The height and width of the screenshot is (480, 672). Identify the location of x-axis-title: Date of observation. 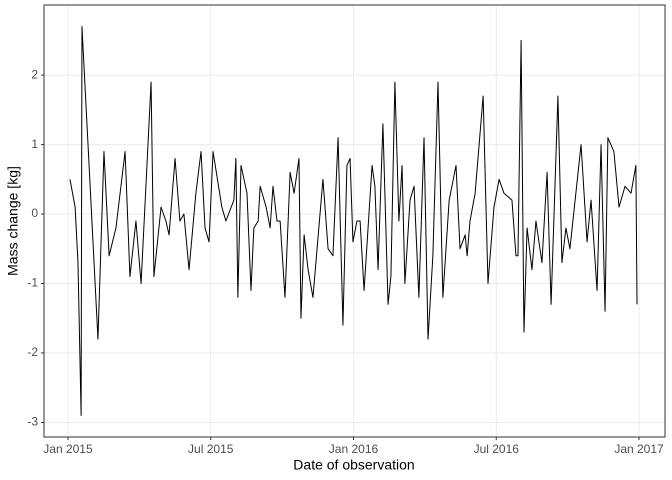
(353, 465).